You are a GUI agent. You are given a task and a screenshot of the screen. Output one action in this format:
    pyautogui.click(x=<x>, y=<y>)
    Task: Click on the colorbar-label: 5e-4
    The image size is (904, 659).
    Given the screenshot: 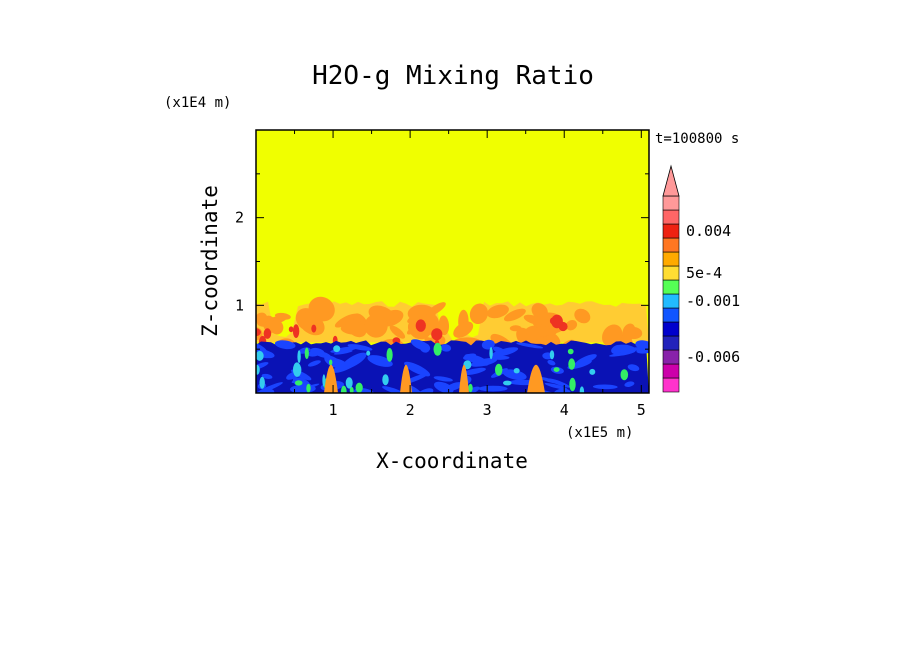 What is the action you would take?
    pyautogui.click(x=704, y=273)
    